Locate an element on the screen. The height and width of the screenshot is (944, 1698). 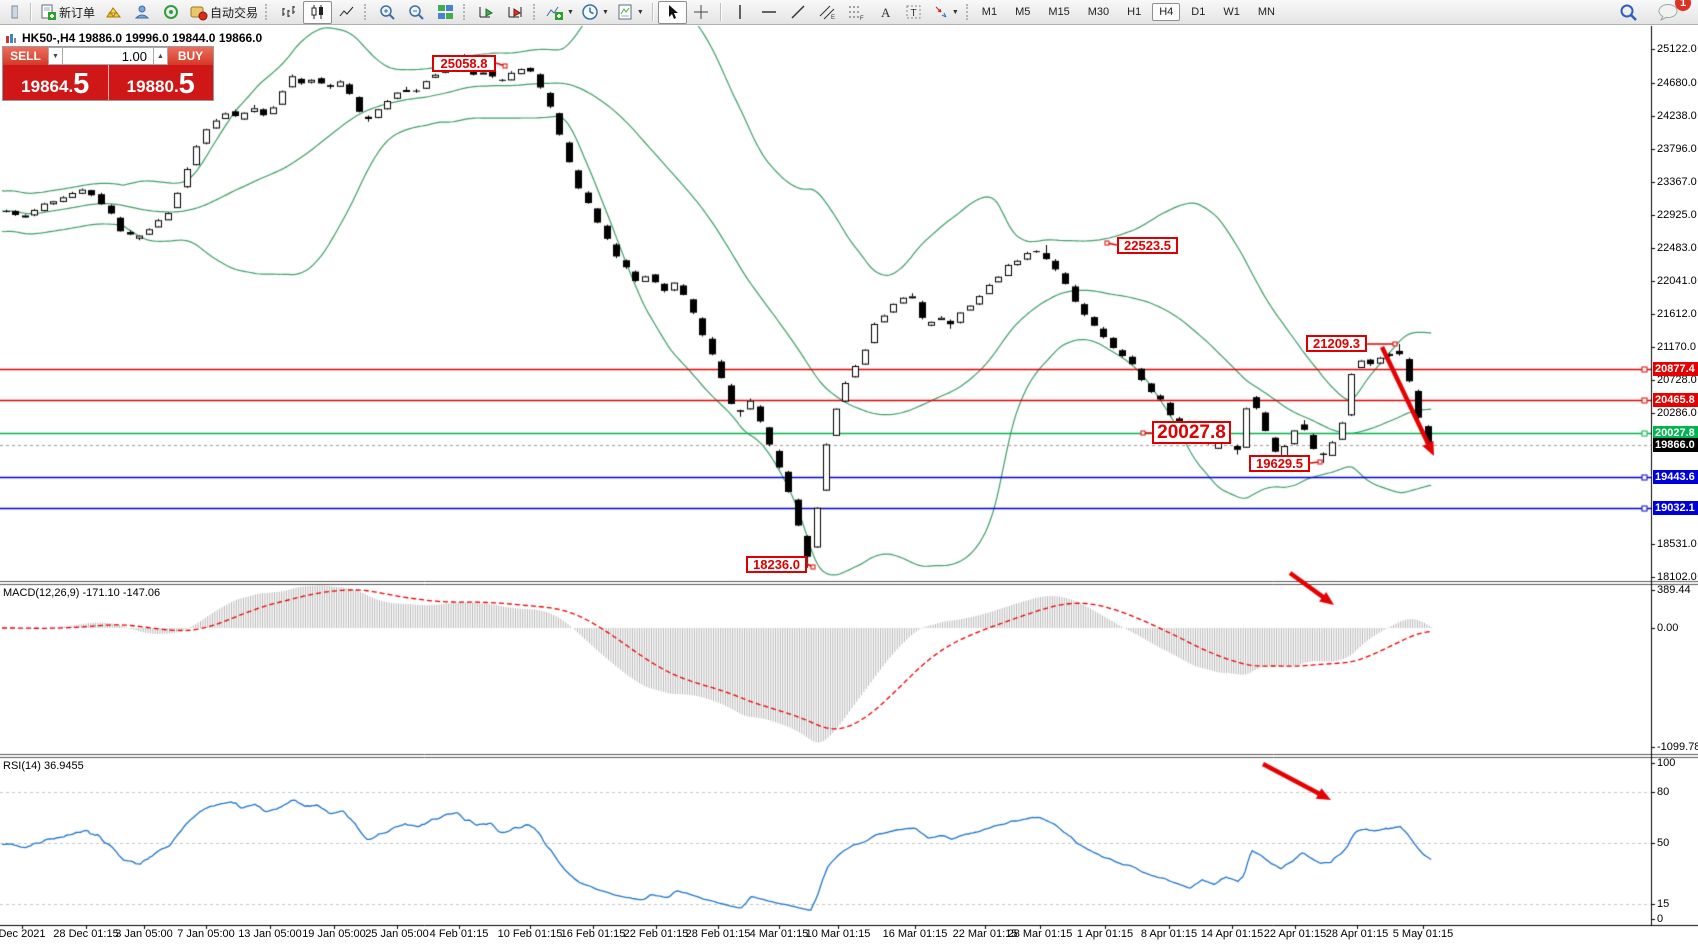
timeframe-h4: H4 is located at coordinates (1166, 12).